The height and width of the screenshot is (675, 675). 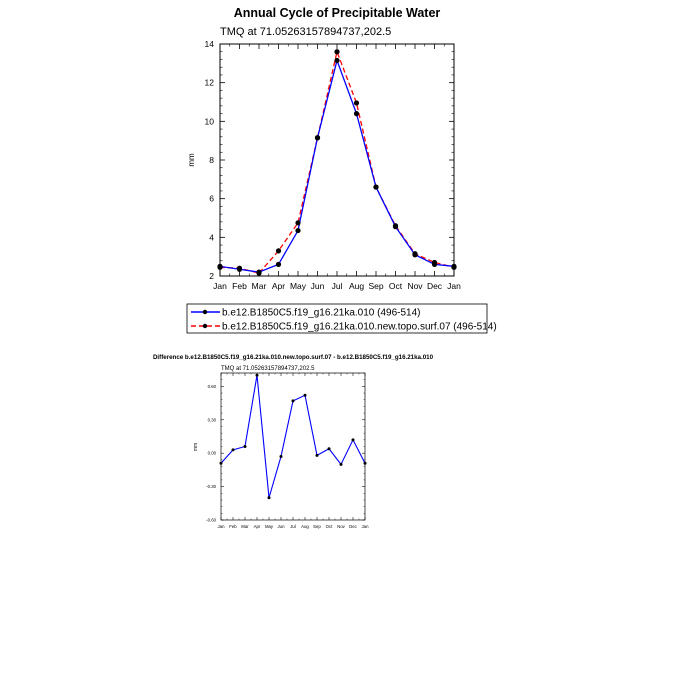 I want to click on y-tick-label: 14, so click(x=210, y=44).